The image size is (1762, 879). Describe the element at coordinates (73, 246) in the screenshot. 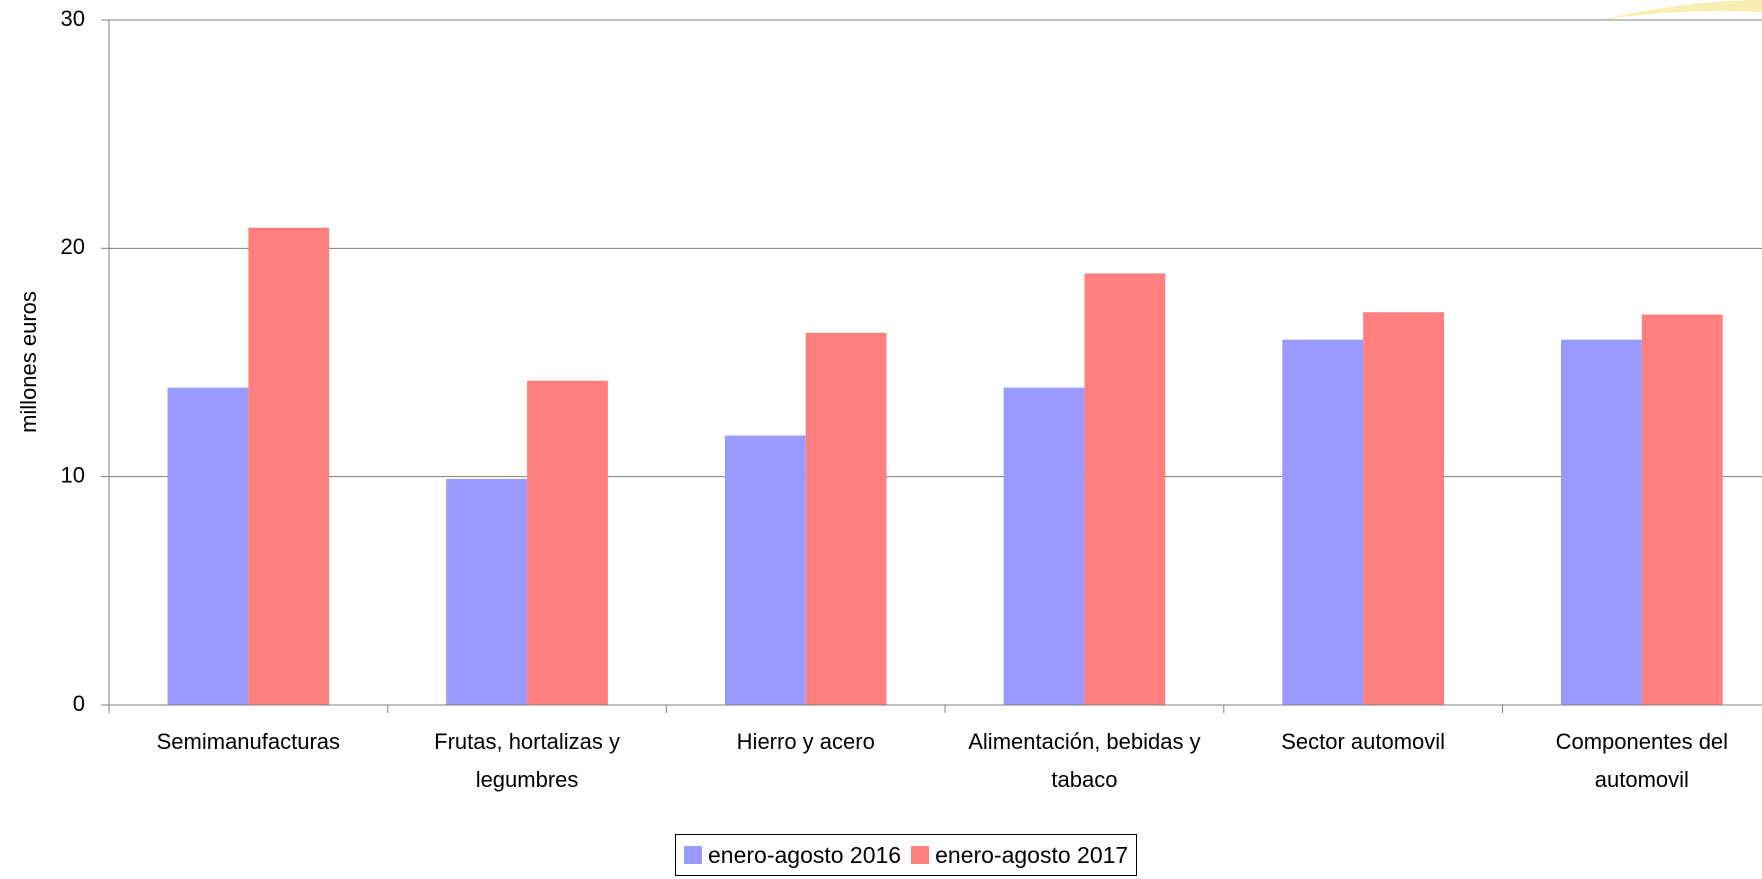

I see `y-tick-label: 20` at that location.